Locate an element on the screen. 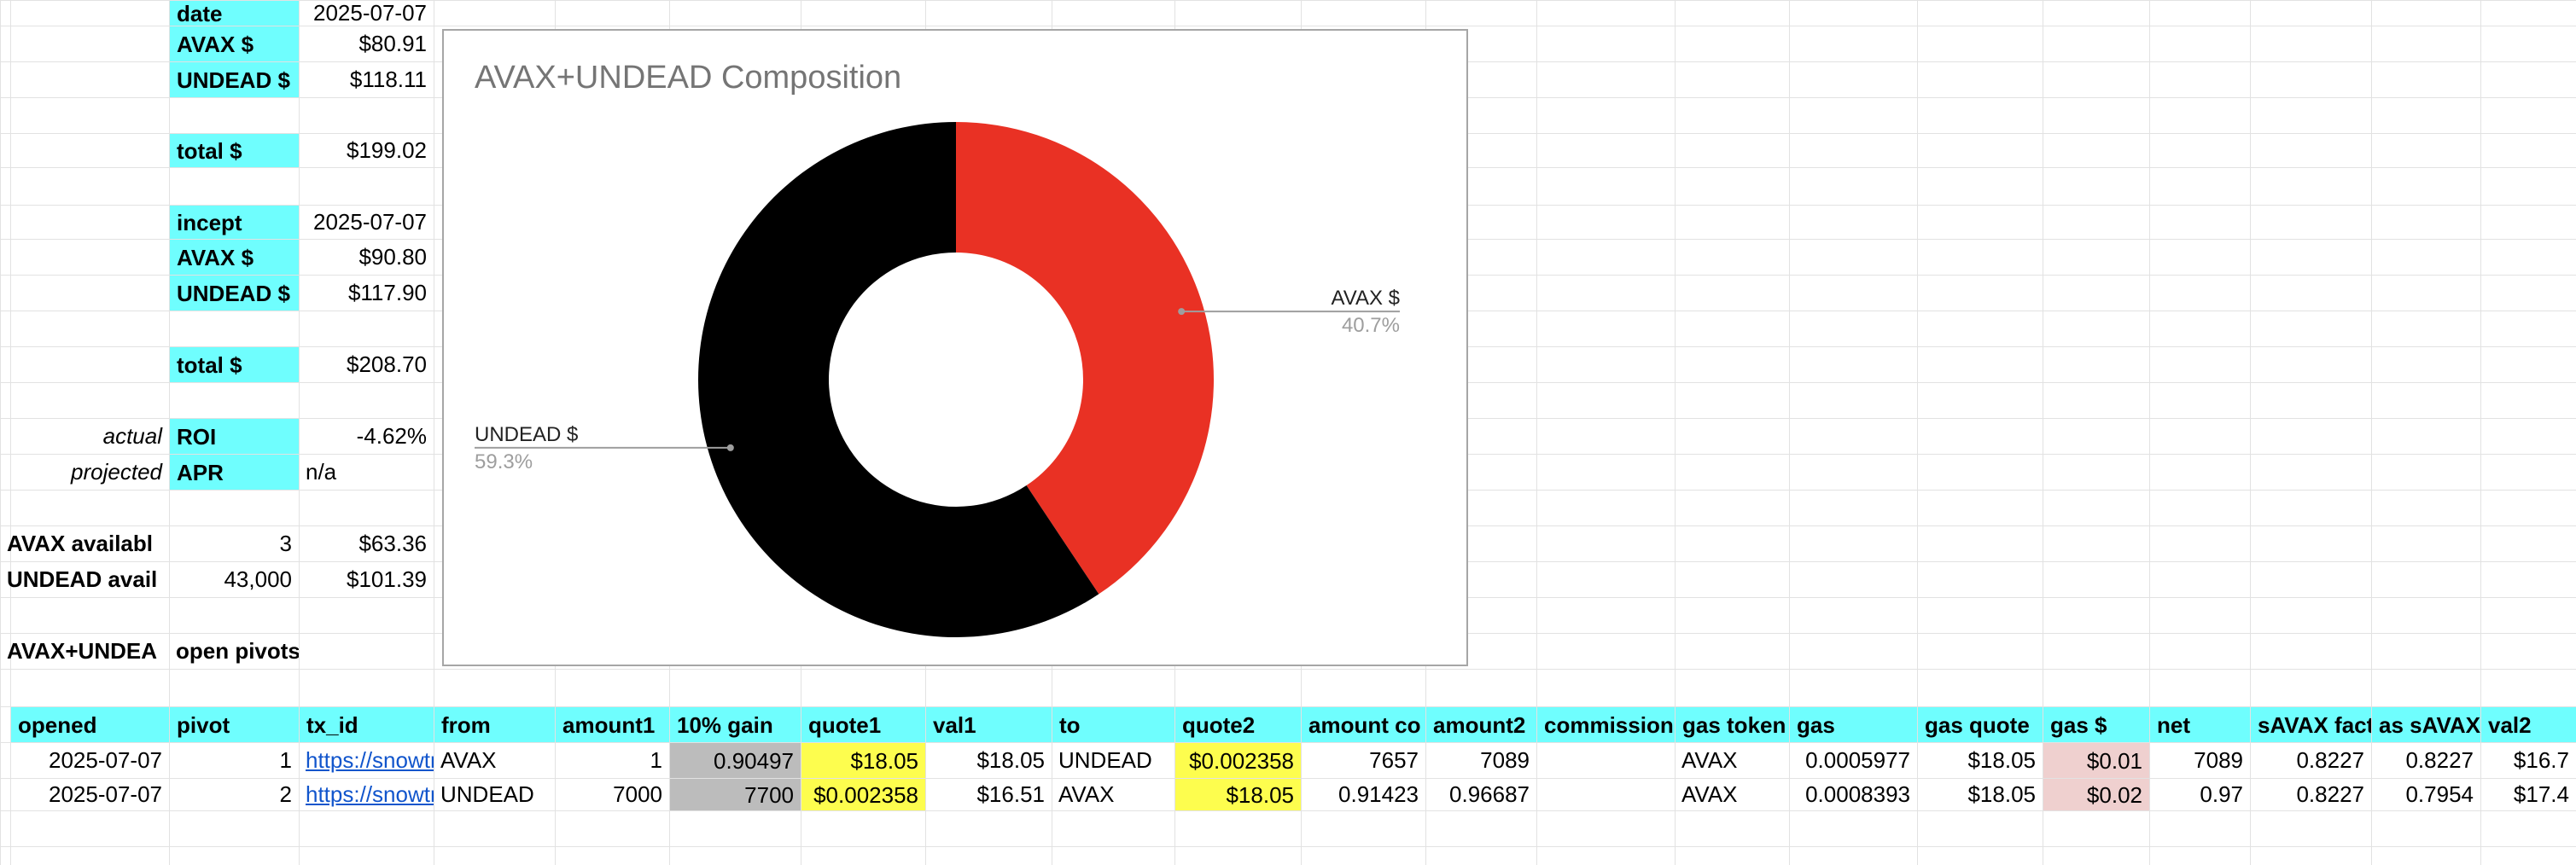 This screenshot has width=2576, height=865. header-gas-usd: gas $ is located at coordinates (2096, 724).